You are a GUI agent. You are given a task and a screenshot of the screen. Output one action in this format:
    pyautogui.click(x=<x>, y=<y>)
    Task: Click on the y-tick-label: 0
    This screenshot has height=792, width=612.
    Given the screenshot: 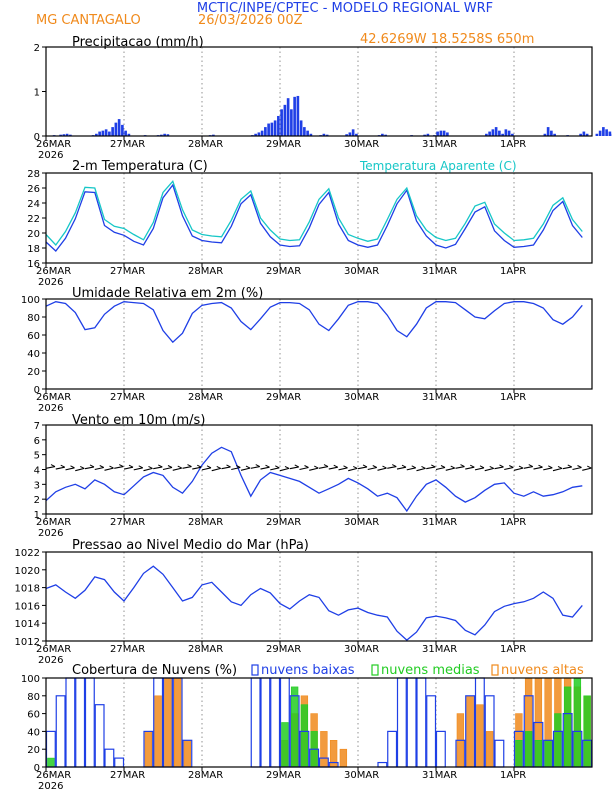 What is the action you would take?
    pyautogui.click(x=37, y=390)
    